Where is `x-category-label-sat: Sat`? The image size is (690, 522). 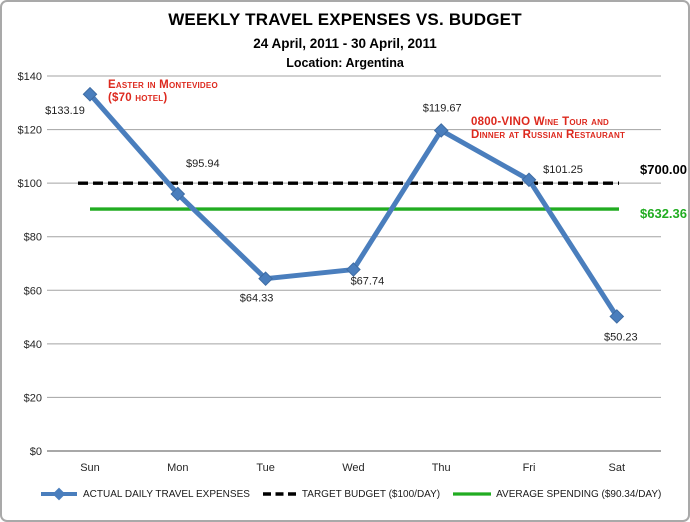
x-category-label-sat: Sat is located at coordinates (617, 468).